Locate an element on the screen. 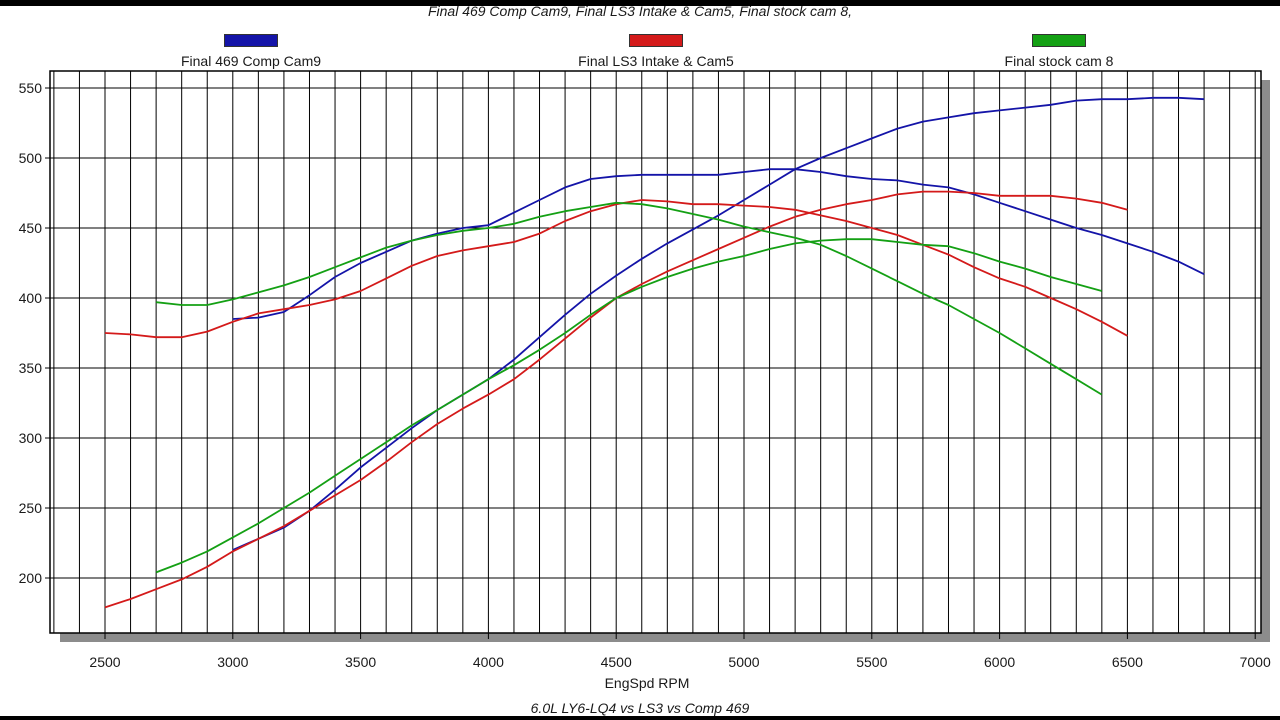 Image resolution: width=1280 pixels, height=720 pixels. top-black-bar is located at coordinates (640, 3).